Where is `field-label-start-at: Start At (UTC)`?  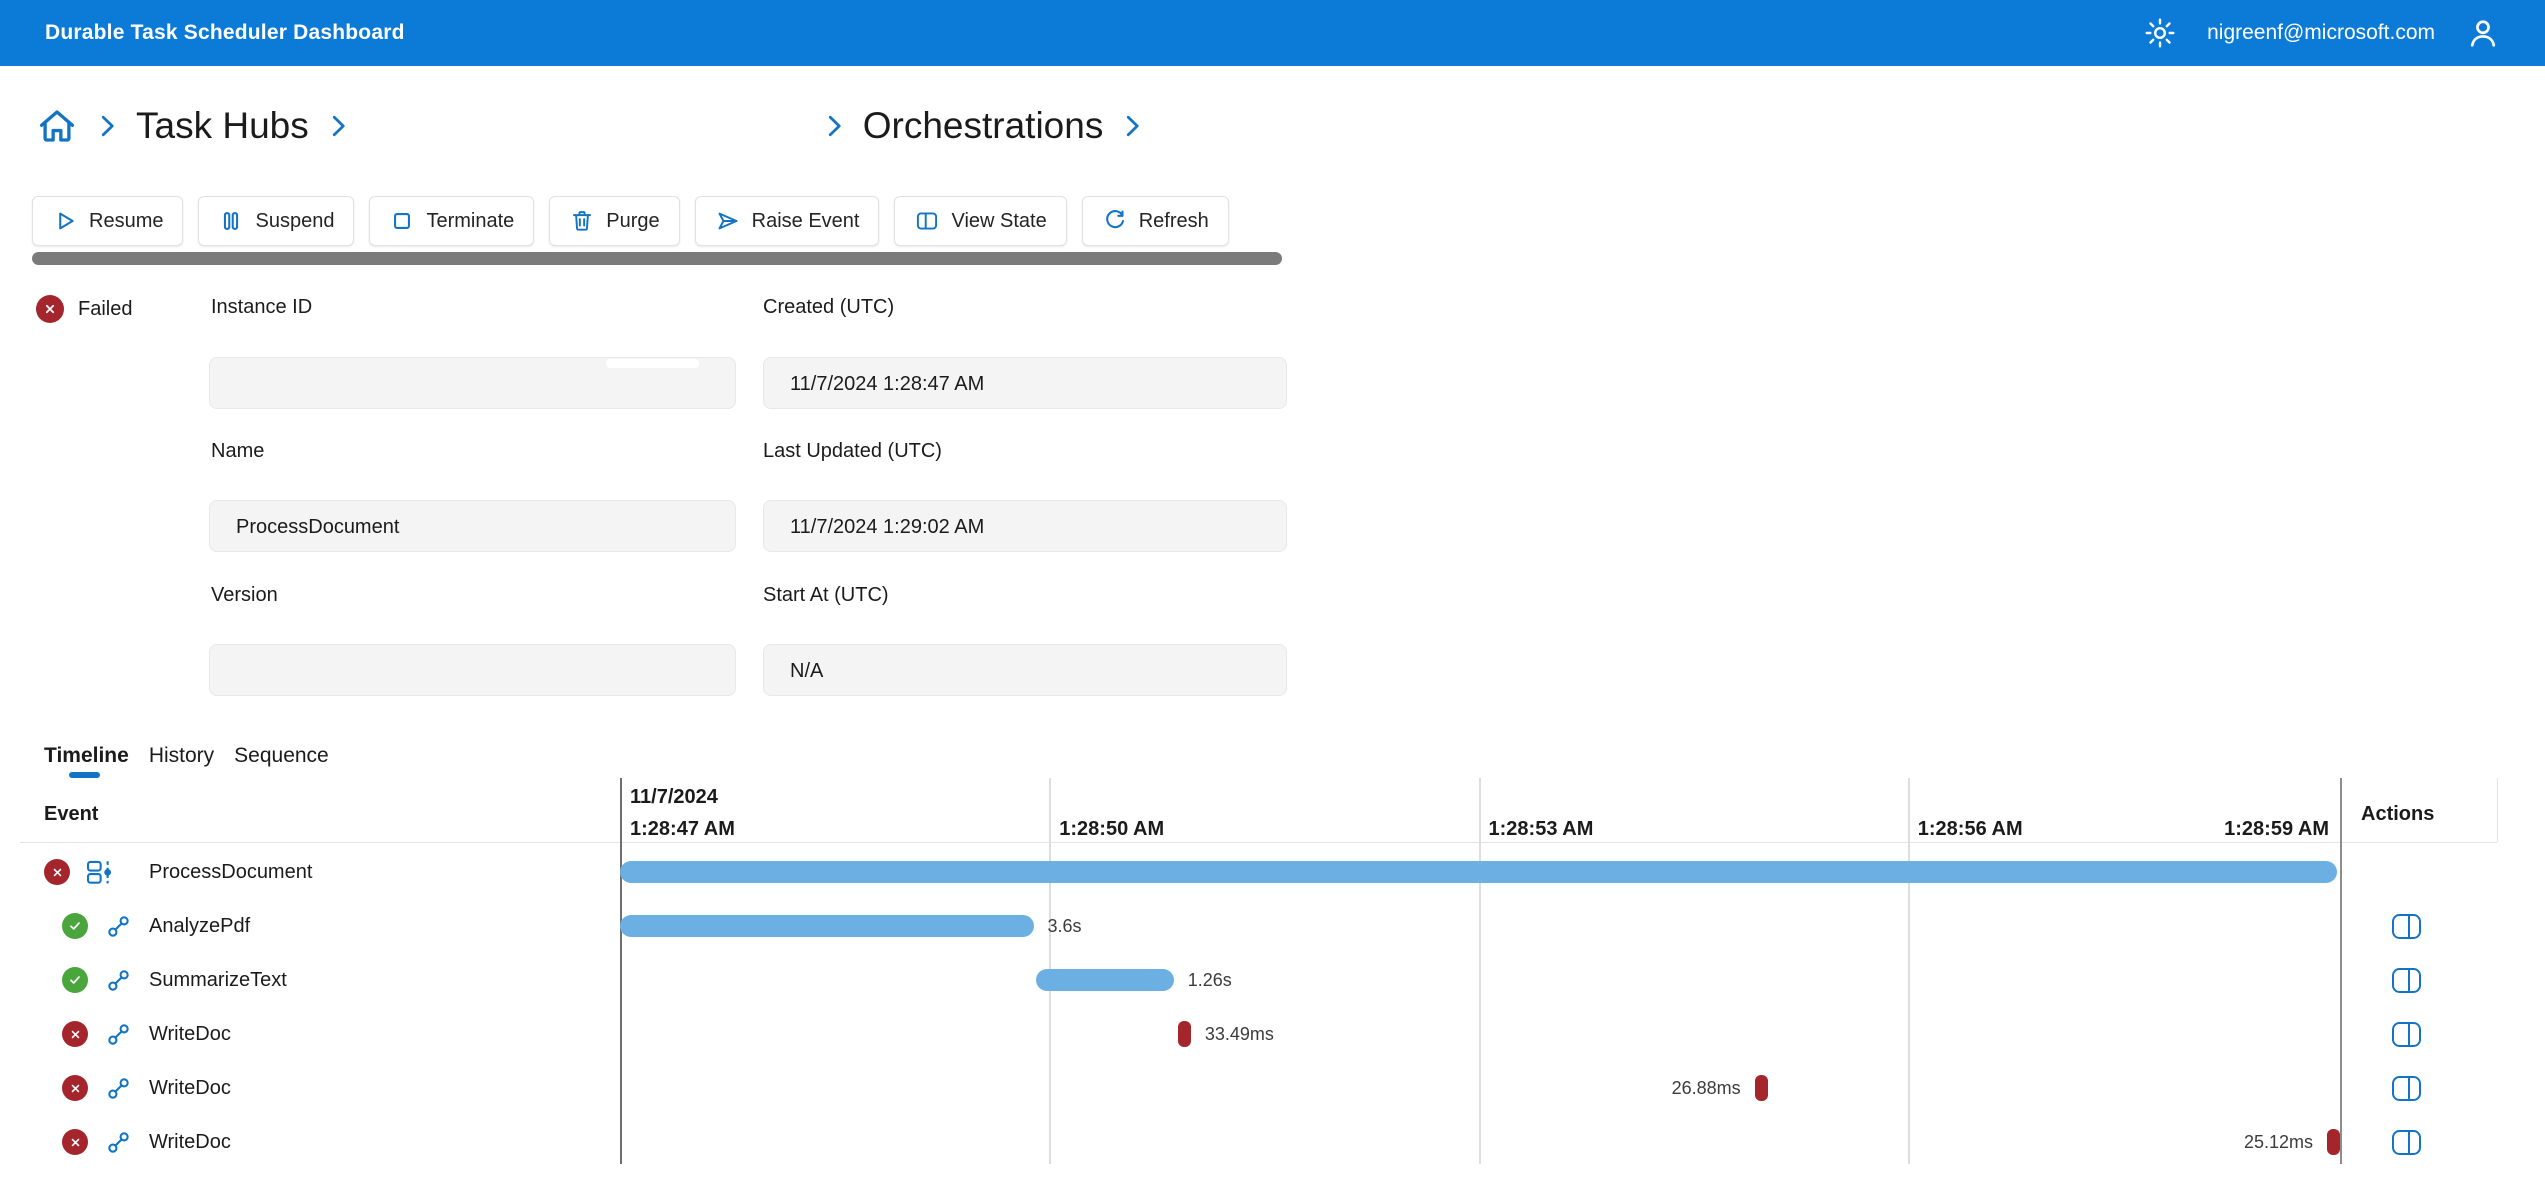 field-label-start-at: Start At (UTC) is located at coordinates (826, 595).